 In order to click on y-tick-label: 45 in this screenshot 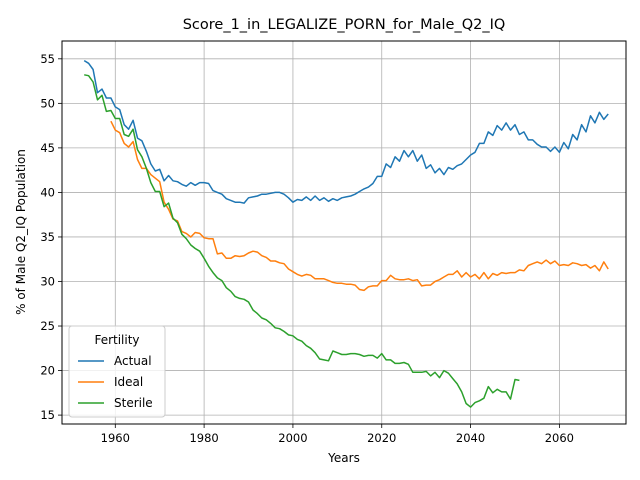, I will do `click(47, 148)`.